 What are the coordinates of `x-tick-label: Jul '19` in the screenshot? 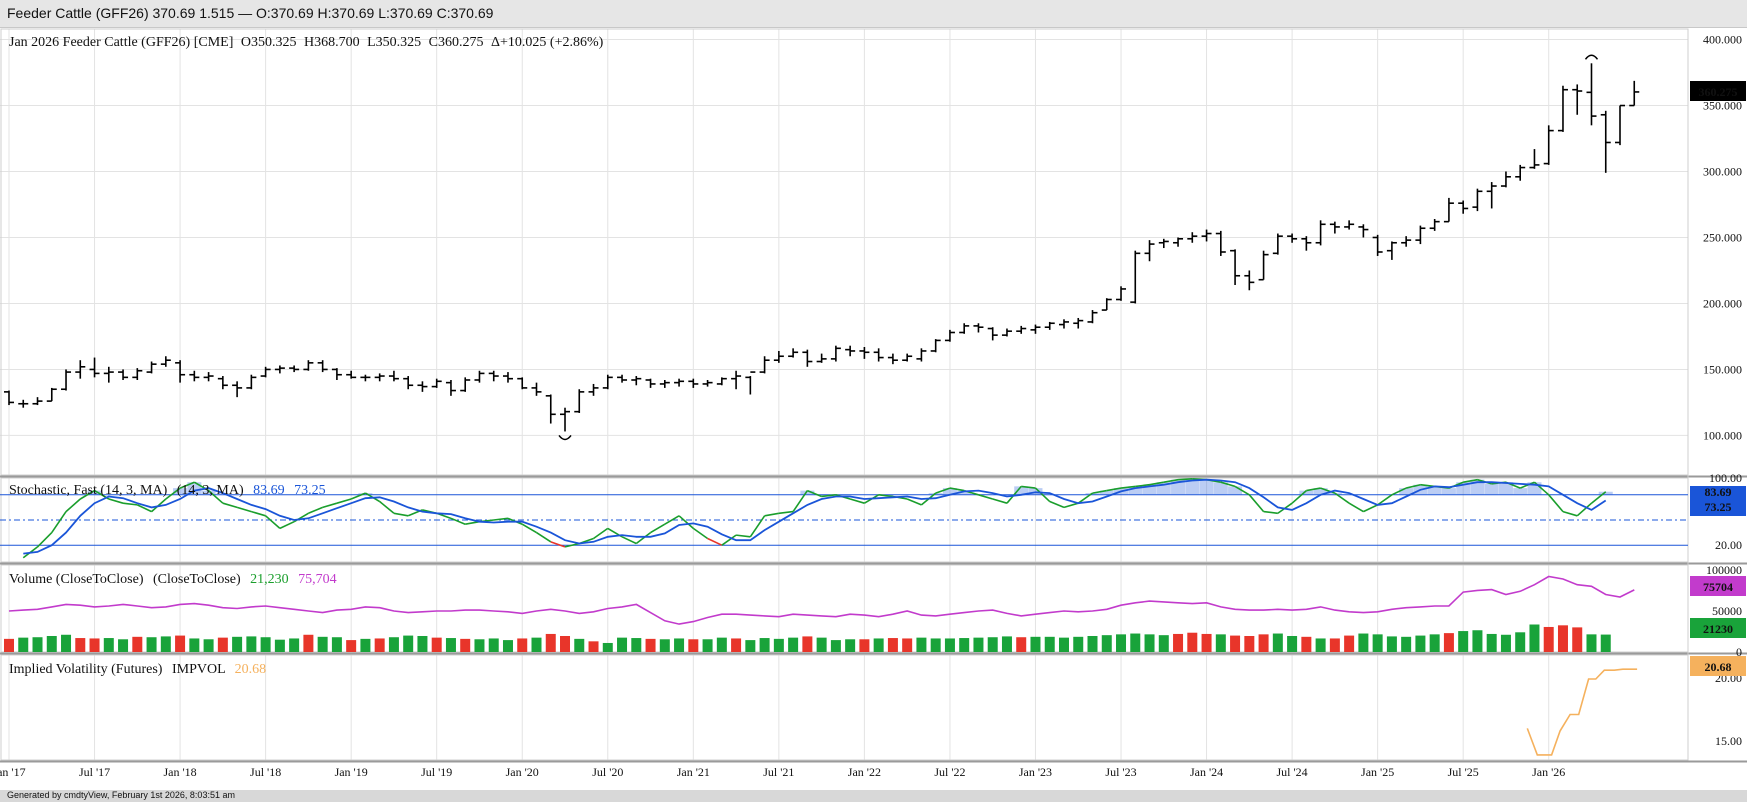 It's located at (436, 772).